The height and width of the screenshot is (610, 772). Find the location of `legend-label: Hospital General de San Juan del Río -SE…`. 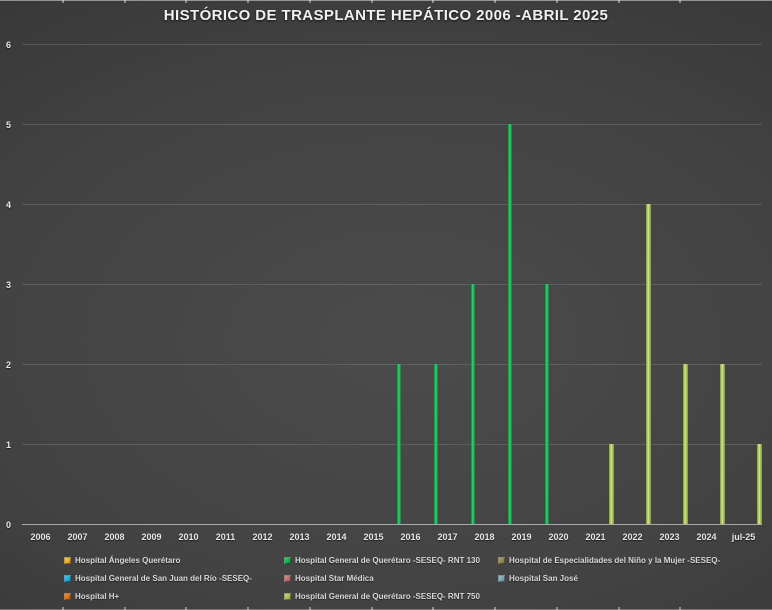

legend-label: Hospital General de San Juan del Río -SE… is located at coordinates (163, 578).